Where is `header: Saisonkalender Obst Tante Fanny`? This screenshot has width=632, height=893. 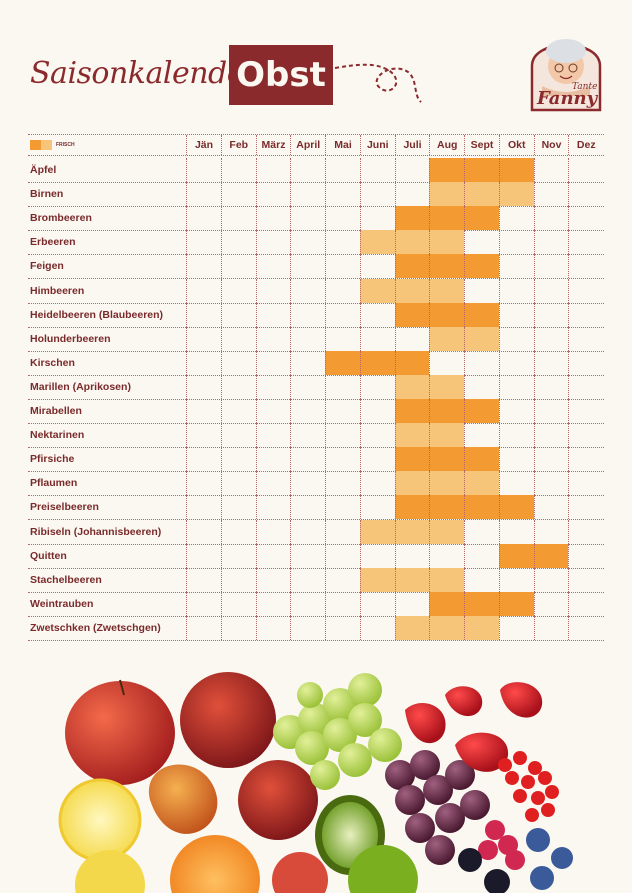 header: Saisonkalender Obst Tante Fanny is located at coordinates (316, 62).